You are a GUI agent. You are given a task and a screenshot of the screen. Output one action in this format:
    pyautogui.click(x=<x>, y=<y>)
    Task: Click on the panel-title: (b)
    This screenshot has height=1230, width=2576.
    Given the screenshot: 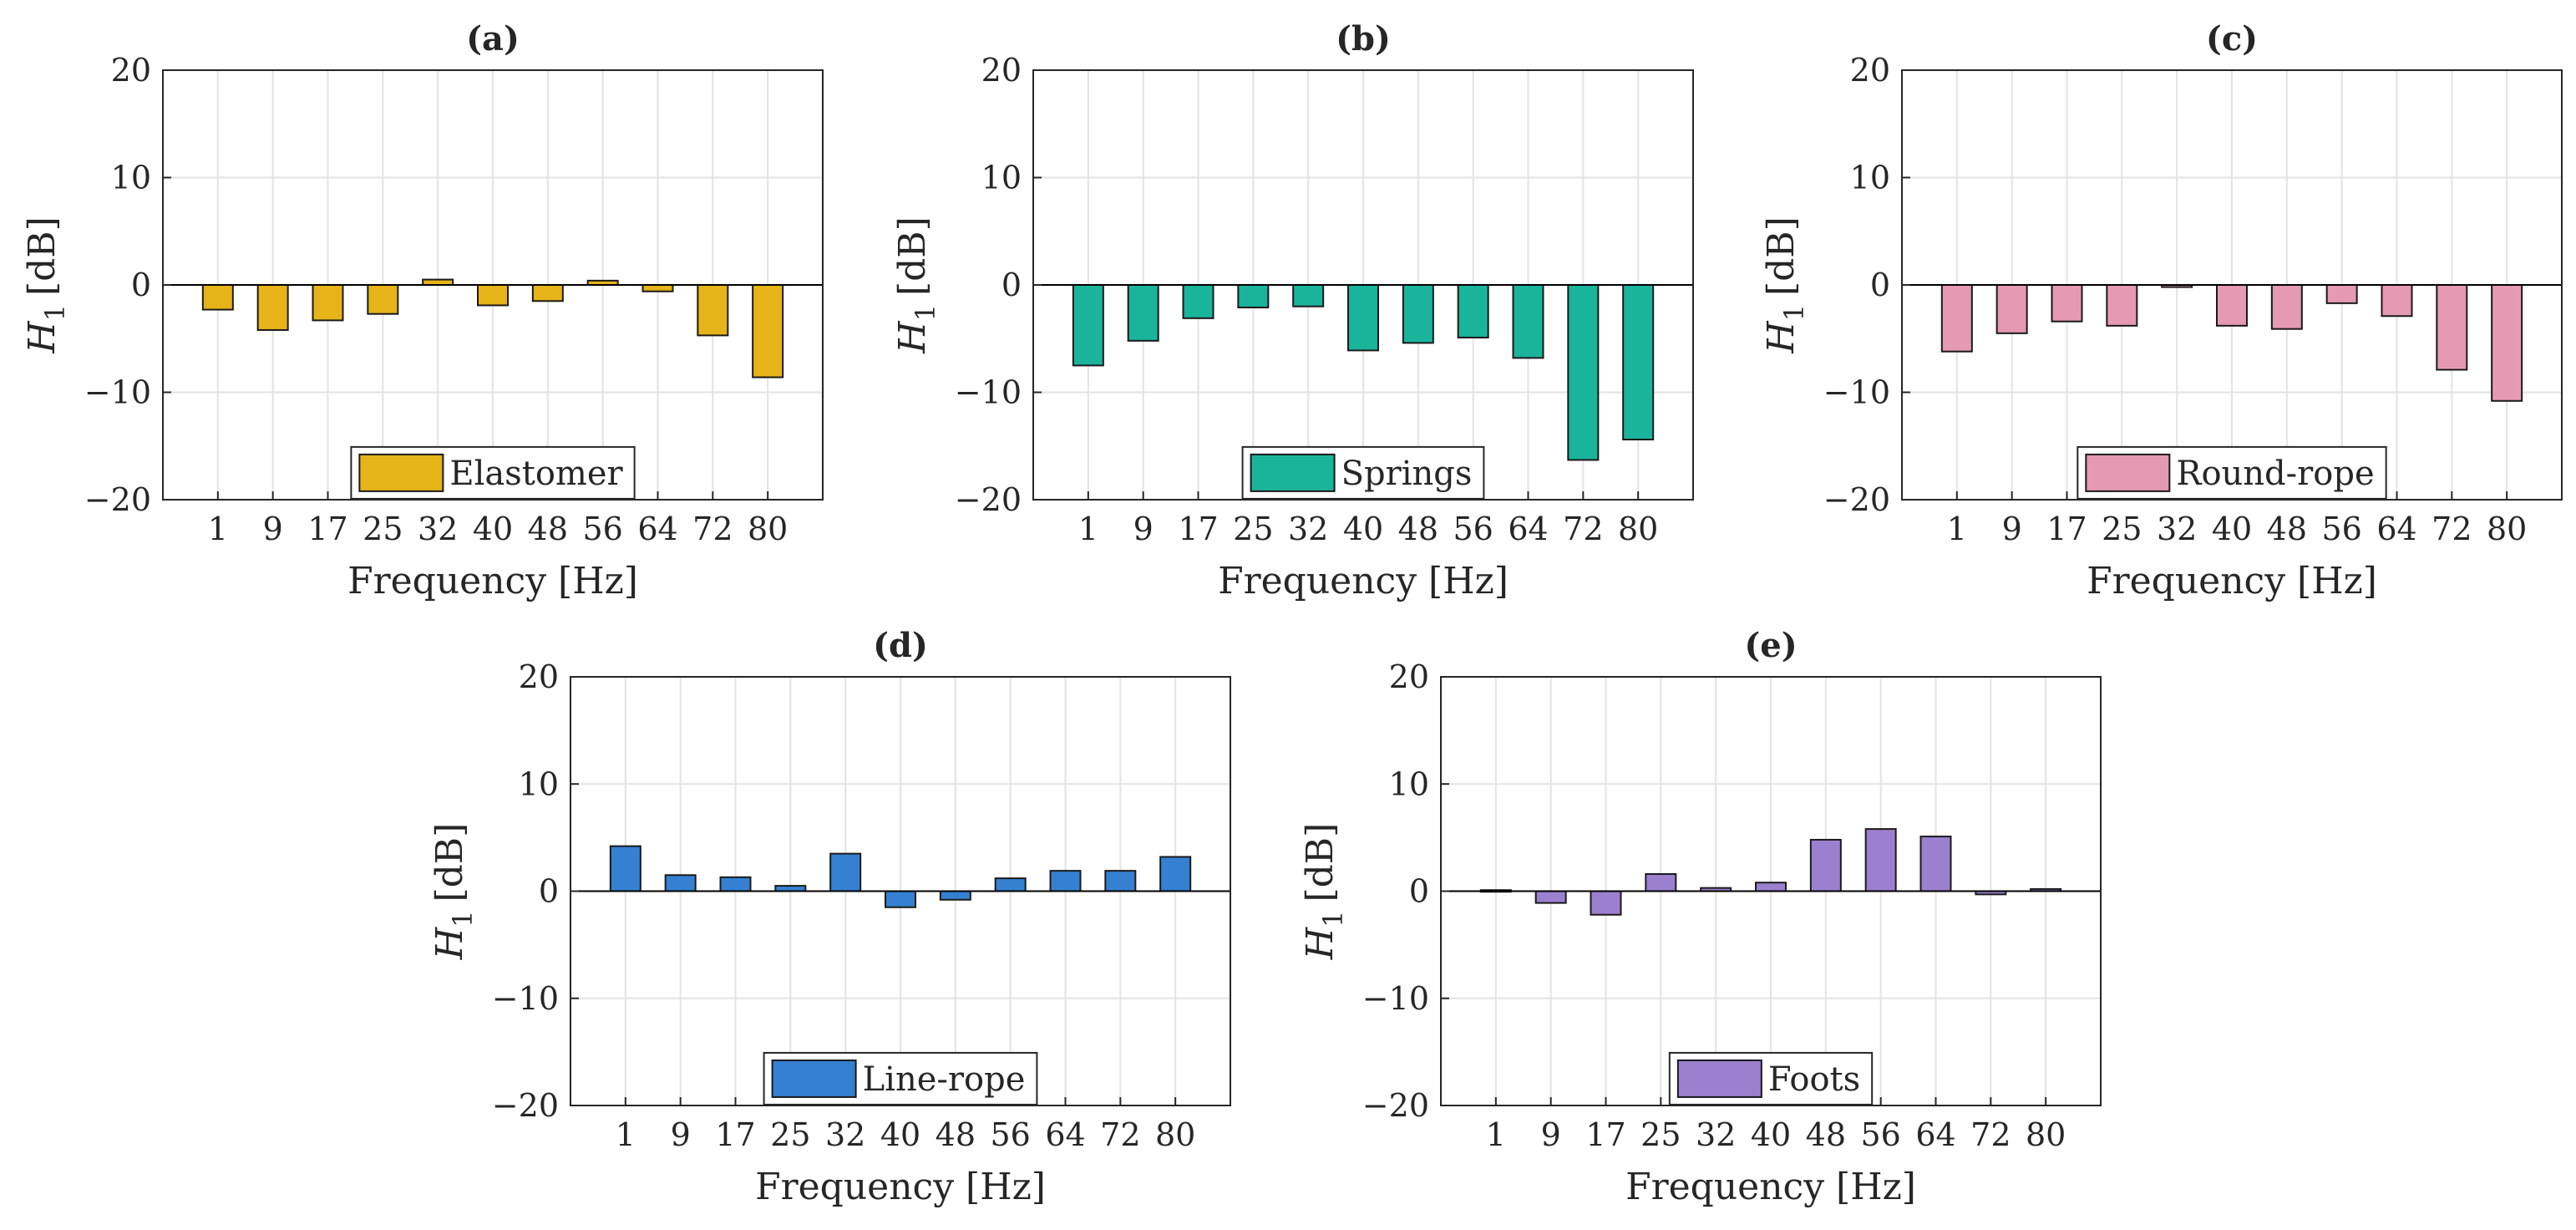 What is the action you would take?
    pyautogui.click(x=1363, y=38)
    